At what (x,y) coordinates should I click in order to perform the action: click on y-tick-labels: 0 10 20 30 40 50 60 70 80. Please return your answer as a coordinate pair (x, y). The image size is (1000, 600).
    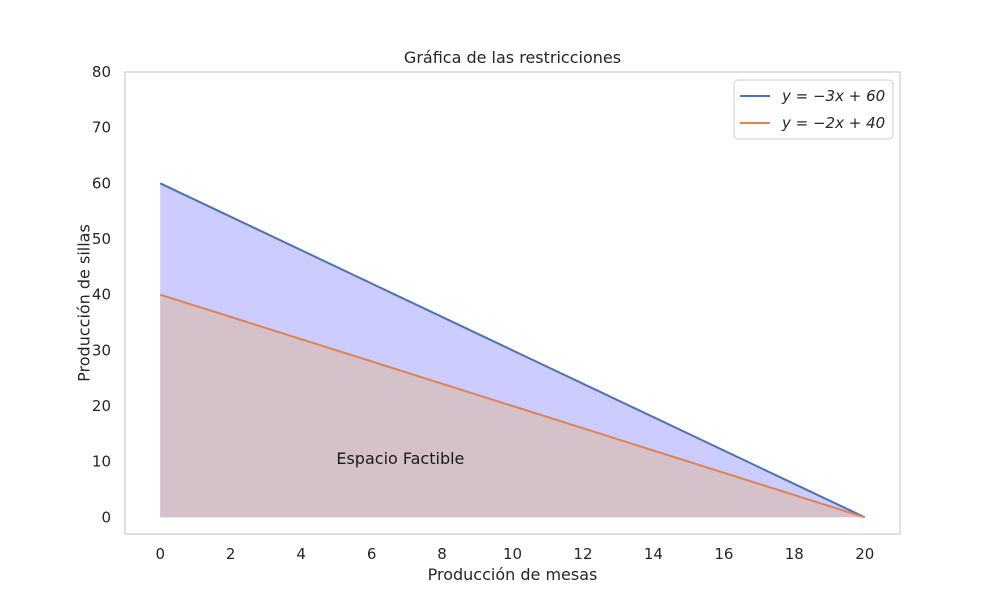
    Looking at the image, I should click on (101, 294).